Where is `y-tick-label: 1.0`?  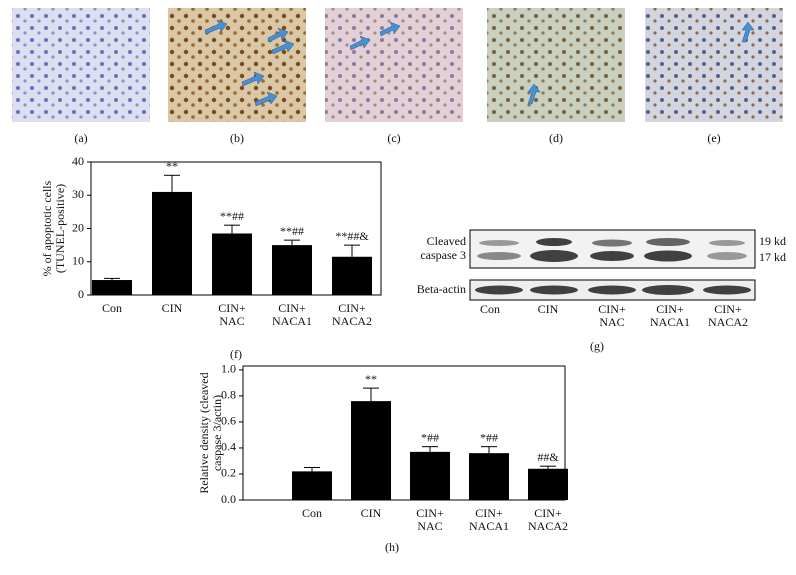 y-tick-label: 1.0 is located at coordinates (228, 369).